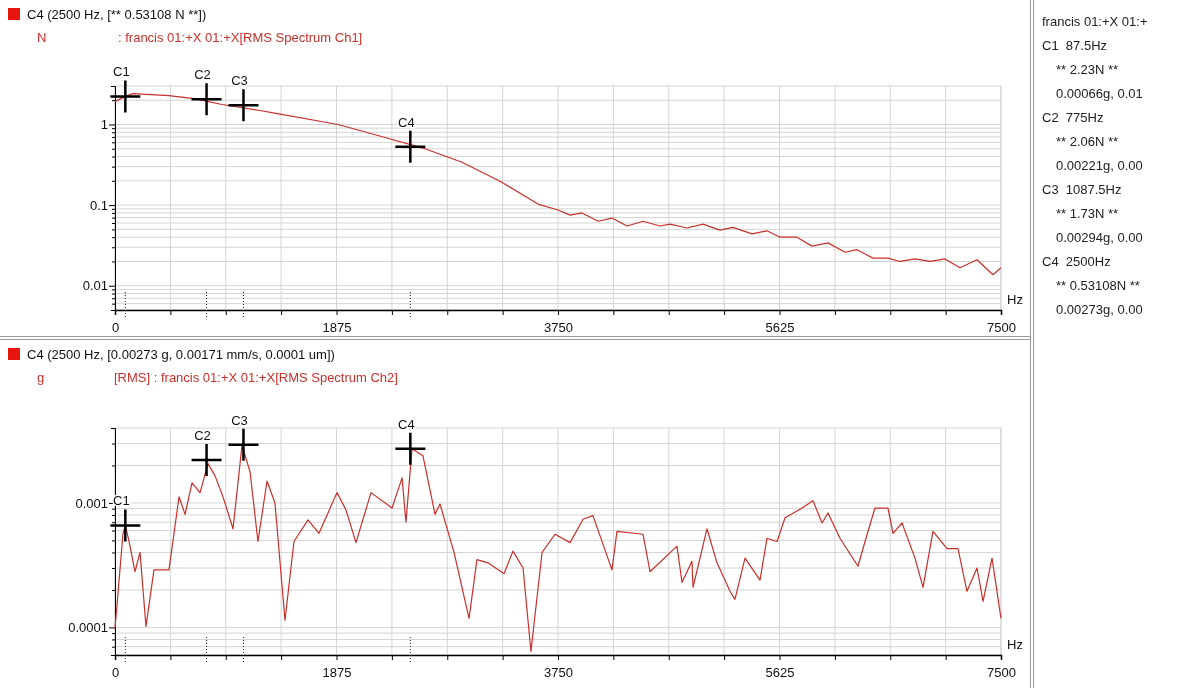  I want to click on text: ** 0.53108N **, so click(1098, 286).